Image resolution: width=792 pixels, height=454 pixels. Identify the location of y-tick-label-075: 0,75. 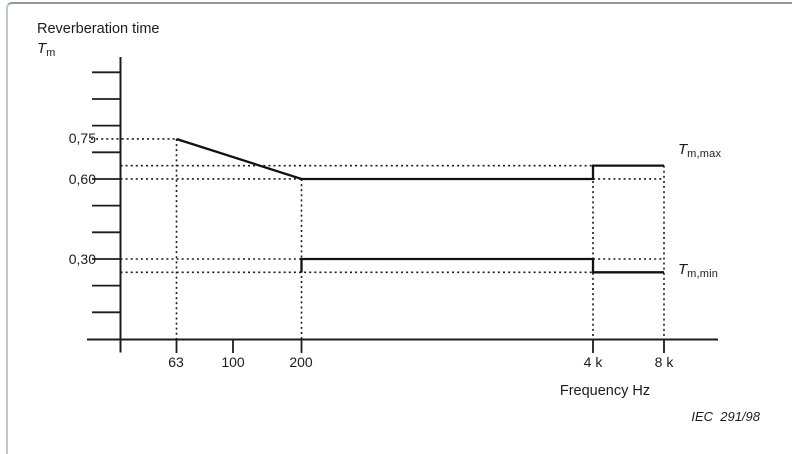
(82, 138).